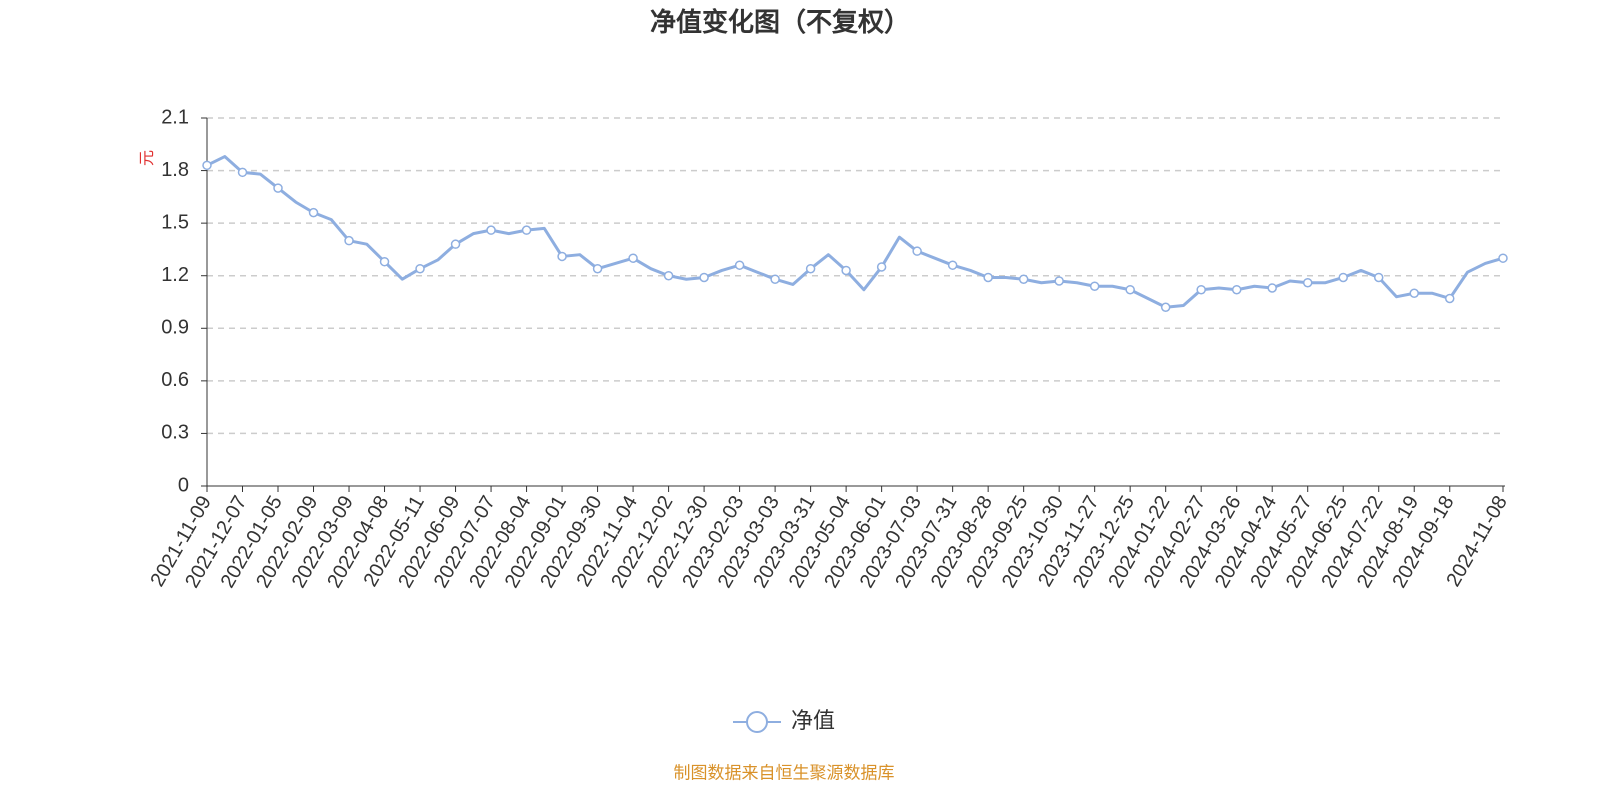  What do you see at coordinates (175, 117) in the screenshot?
I see `y-tick-label: 2.1` at bounding box center [175, 117].